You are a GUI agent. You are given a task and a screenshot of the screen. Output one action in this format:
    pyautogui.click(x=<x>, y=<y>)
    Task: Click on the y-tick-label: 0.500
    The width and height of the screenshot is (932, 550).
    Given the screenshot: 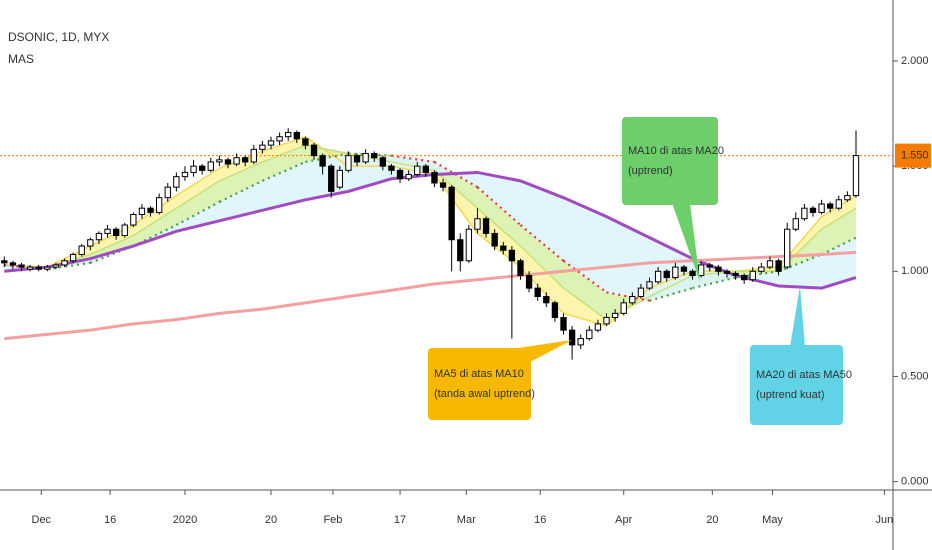 What is the action you would take?
    pyautogui.click(x=915, y=376)
    